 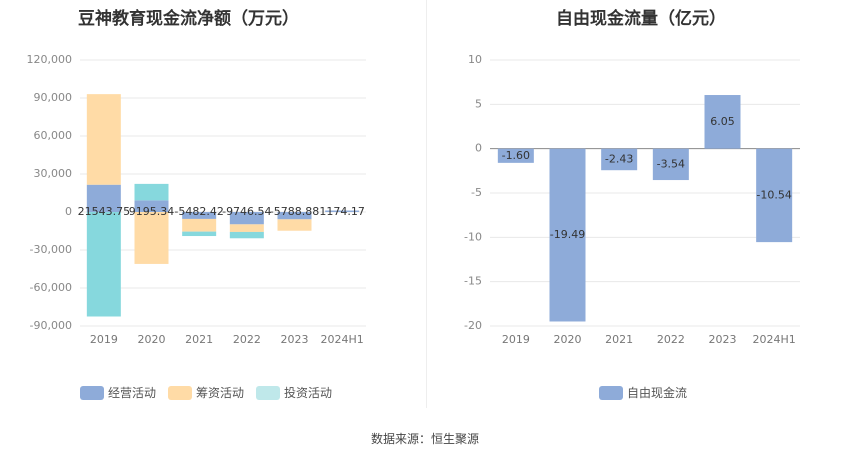 What do you see at coordinates (426, 204) in the screenshot?
I see `chart-divider` at bounding box center [426, 204].